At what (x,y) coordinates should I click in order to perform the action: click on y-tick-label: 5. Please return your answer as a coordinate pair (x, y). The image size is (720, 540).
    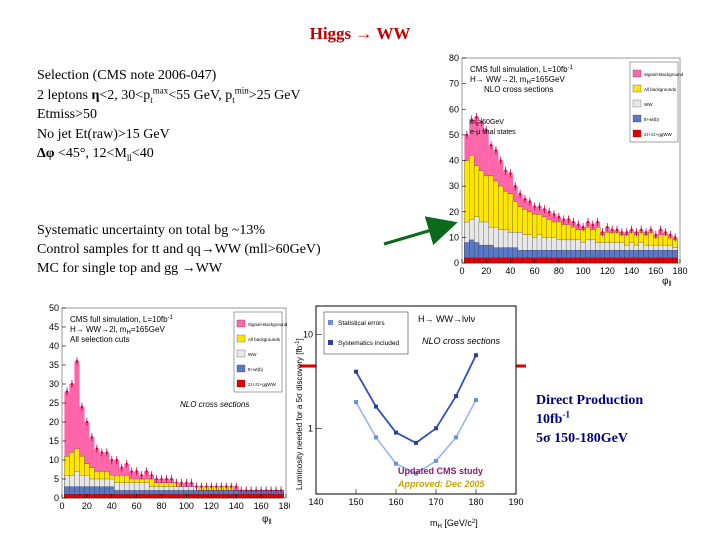
    Looking at the image, I should click on (56, 479).